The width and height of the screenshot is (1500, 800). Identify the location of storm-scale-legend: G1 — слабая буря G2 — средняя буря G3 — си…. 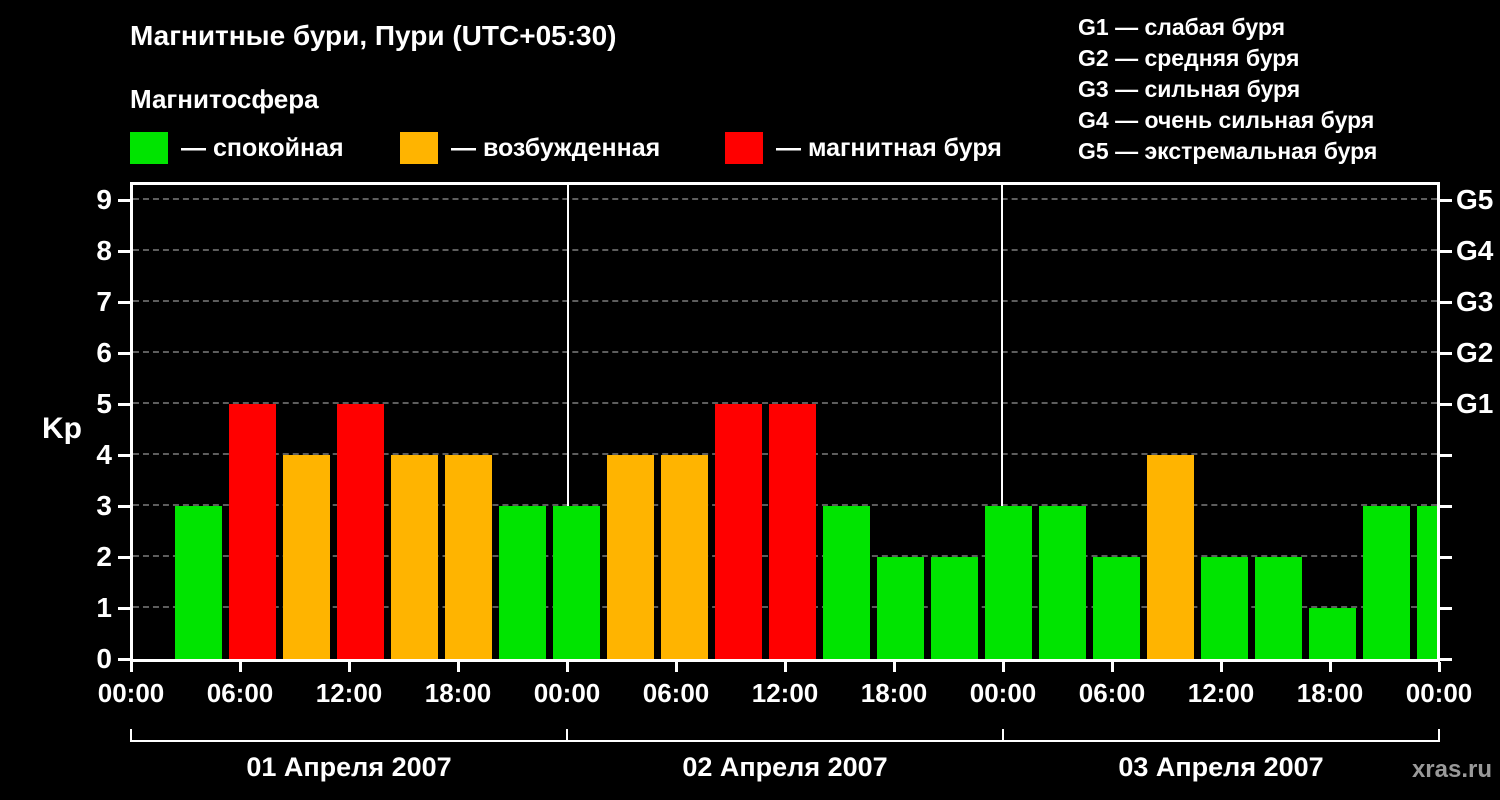
(1227, 89).